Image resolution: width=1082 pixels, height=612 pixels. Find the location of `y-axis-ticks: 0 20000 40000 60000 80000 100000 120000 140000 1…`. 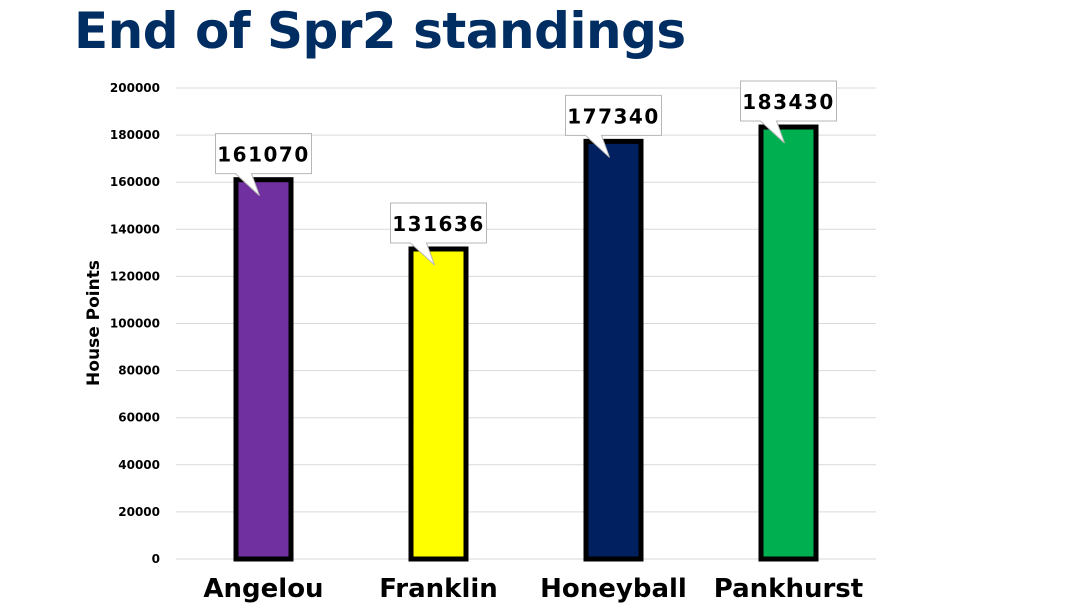

y-axis-ticks: 0 20000 40000 60000 80000 100000 120000 140000 1… is located at coordinates (135, 323).